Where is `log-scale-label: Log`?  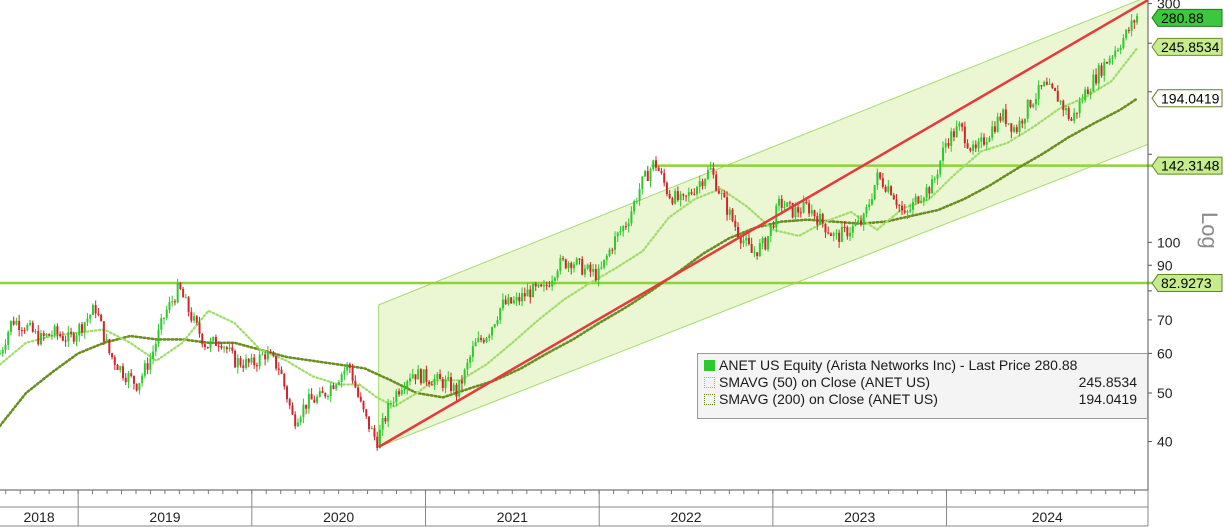
log-scale-label: Log is located at coordinates (1209, 230).